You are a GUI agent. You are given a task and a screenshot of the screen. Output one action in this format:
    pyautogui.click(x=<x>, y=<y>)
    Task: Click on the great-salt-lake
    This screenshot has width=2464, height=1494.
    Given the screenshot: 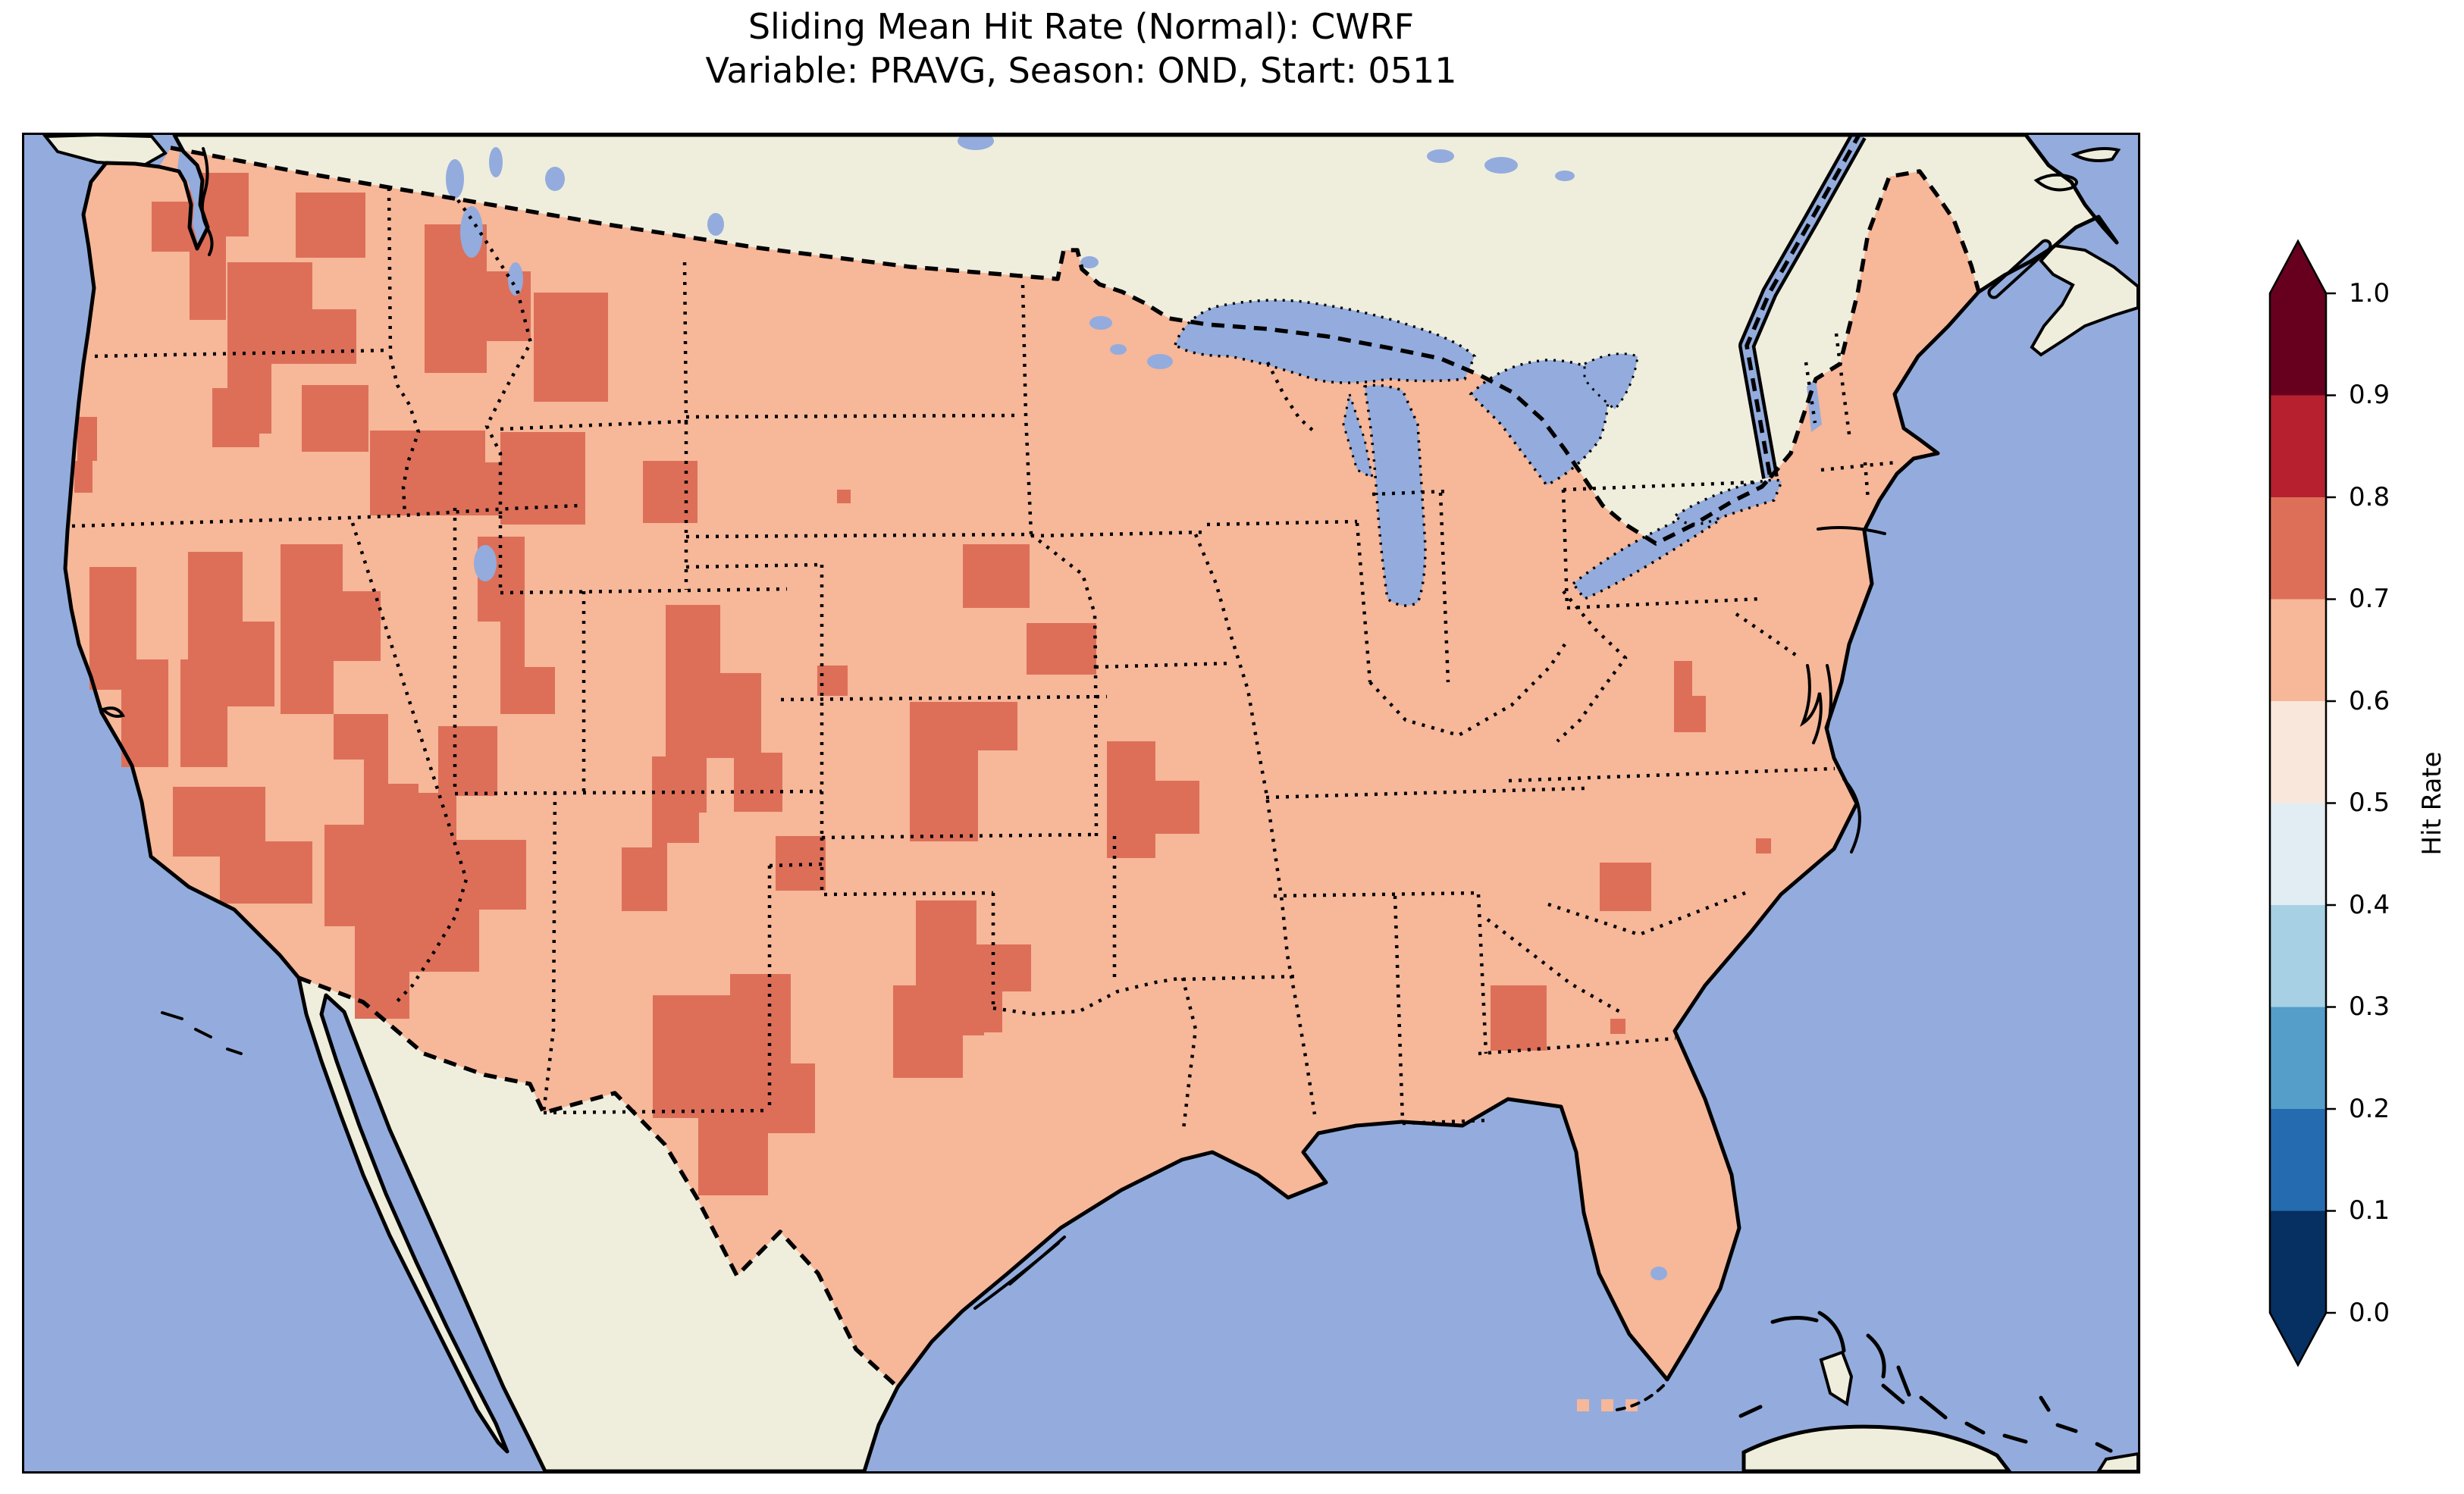 What is the action you would take?
    pyautogui.click(x=485, y=563)
    